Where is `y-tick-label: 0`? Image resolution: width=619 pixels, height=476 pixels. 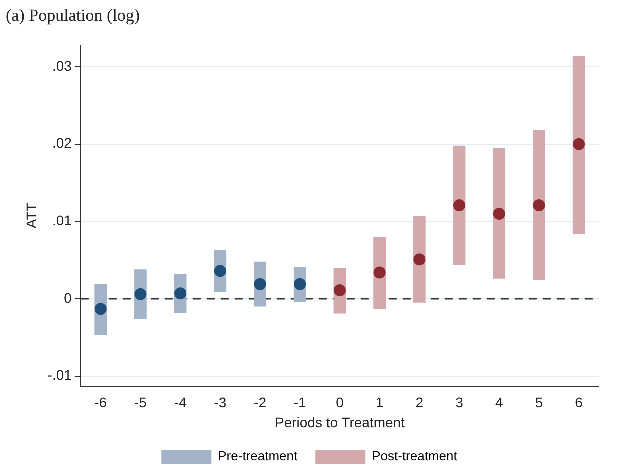
y-tick-label: 0 is located at coordinates (68, 298).